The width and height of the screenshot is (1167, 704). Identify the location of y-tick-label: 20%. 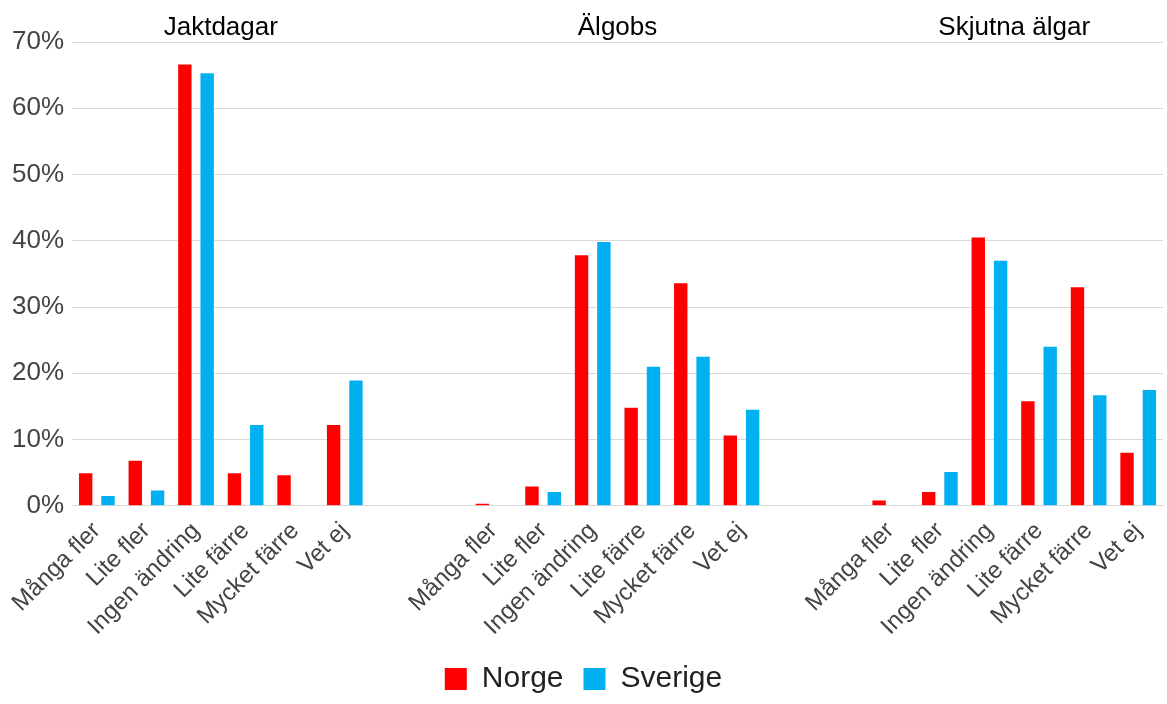
(38, 371).